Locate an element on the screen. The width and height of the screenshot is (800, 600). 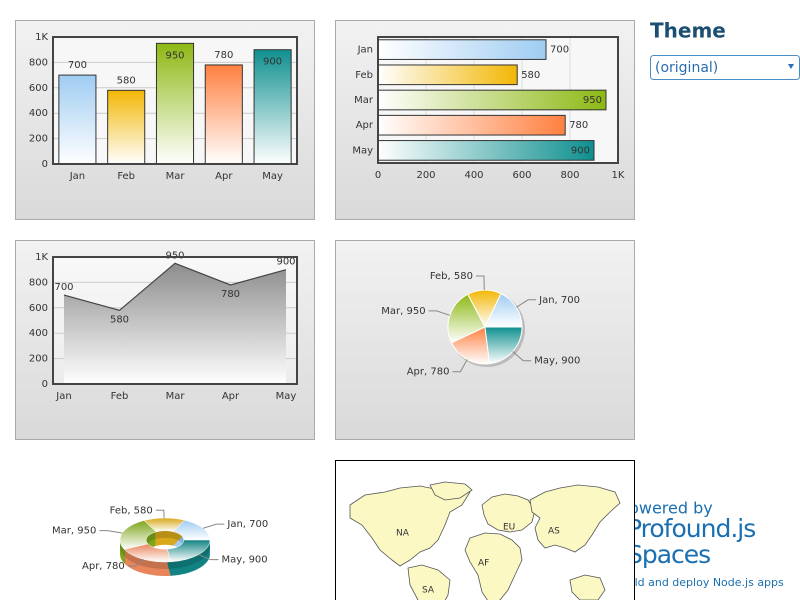
x-tick-label: 800 is located at coordinates (569, 175).